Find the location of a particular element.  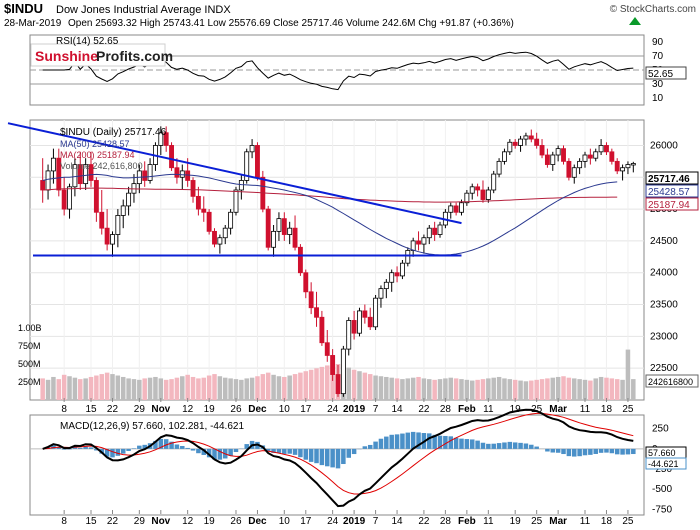

price-tick-label: 24000 is located at coordinates (664, 273).